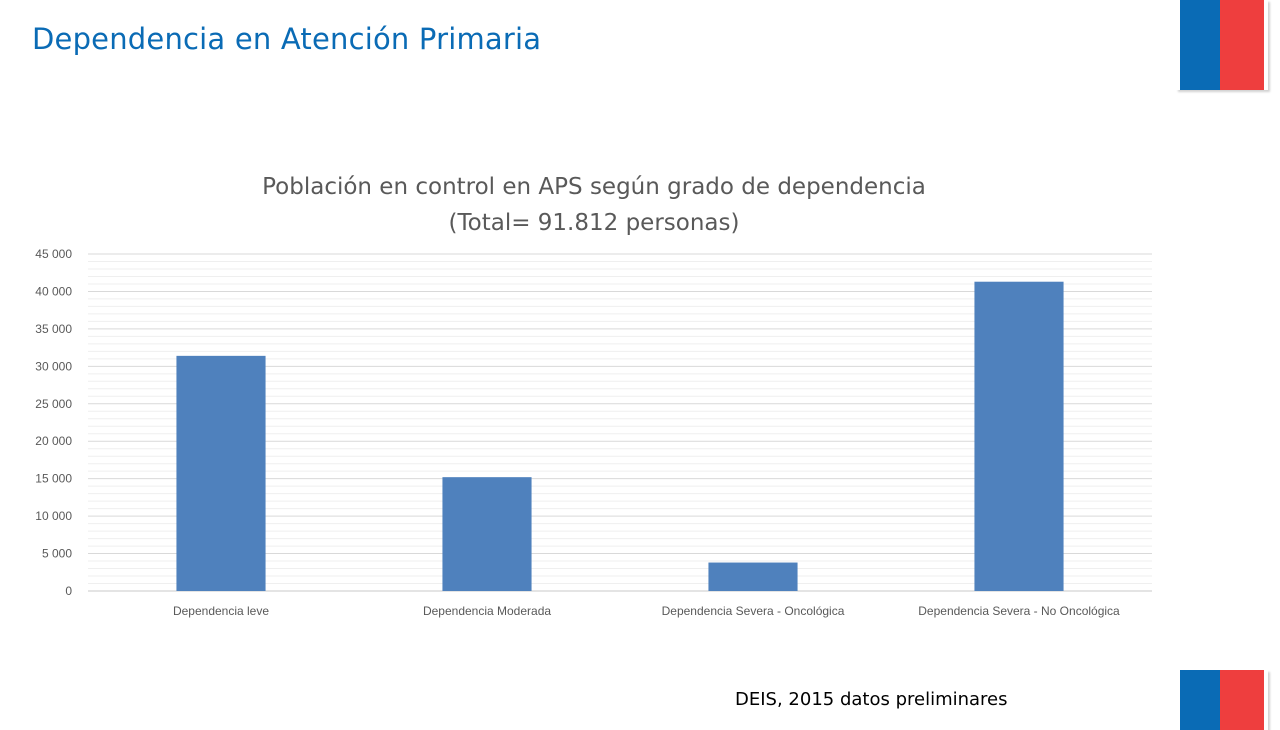 This screenshot has width=1280, height=730. I want to click on chile-flag-emblem-top, so click(1222, 45).